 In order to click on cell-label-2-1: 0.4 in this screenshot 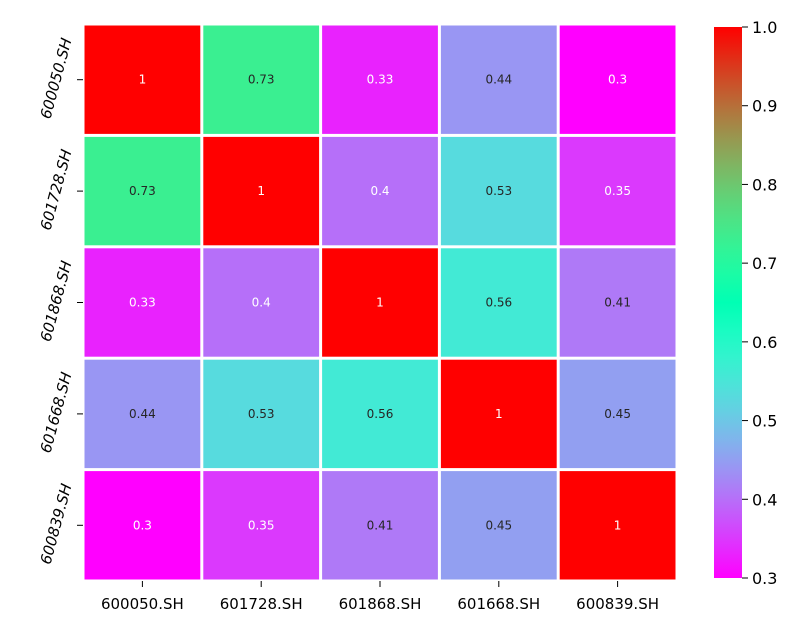, I will do `click(261, 303)`.